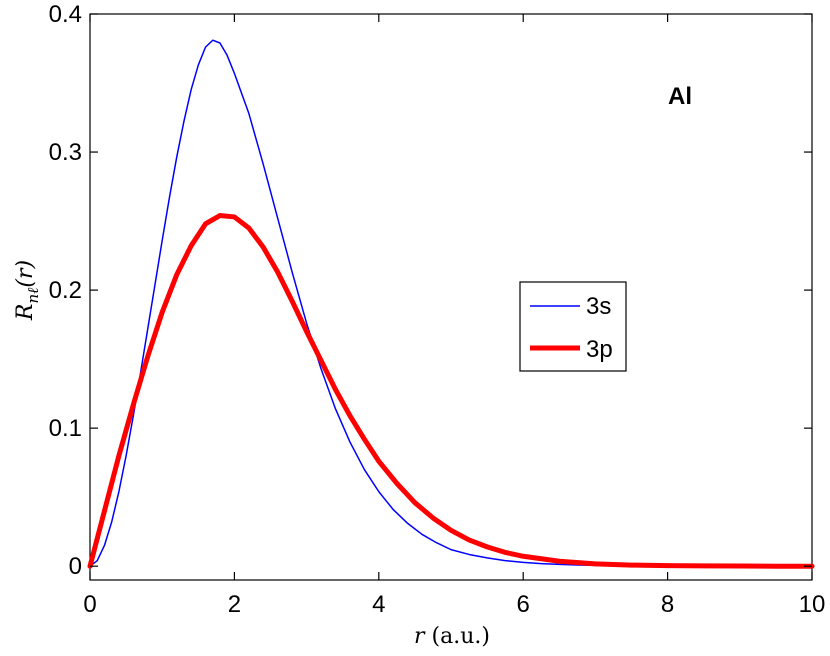 Image resolution: width=830 pixels, height=656 pixels. I want to click on y-tick-label: 0, so click(75, 566).